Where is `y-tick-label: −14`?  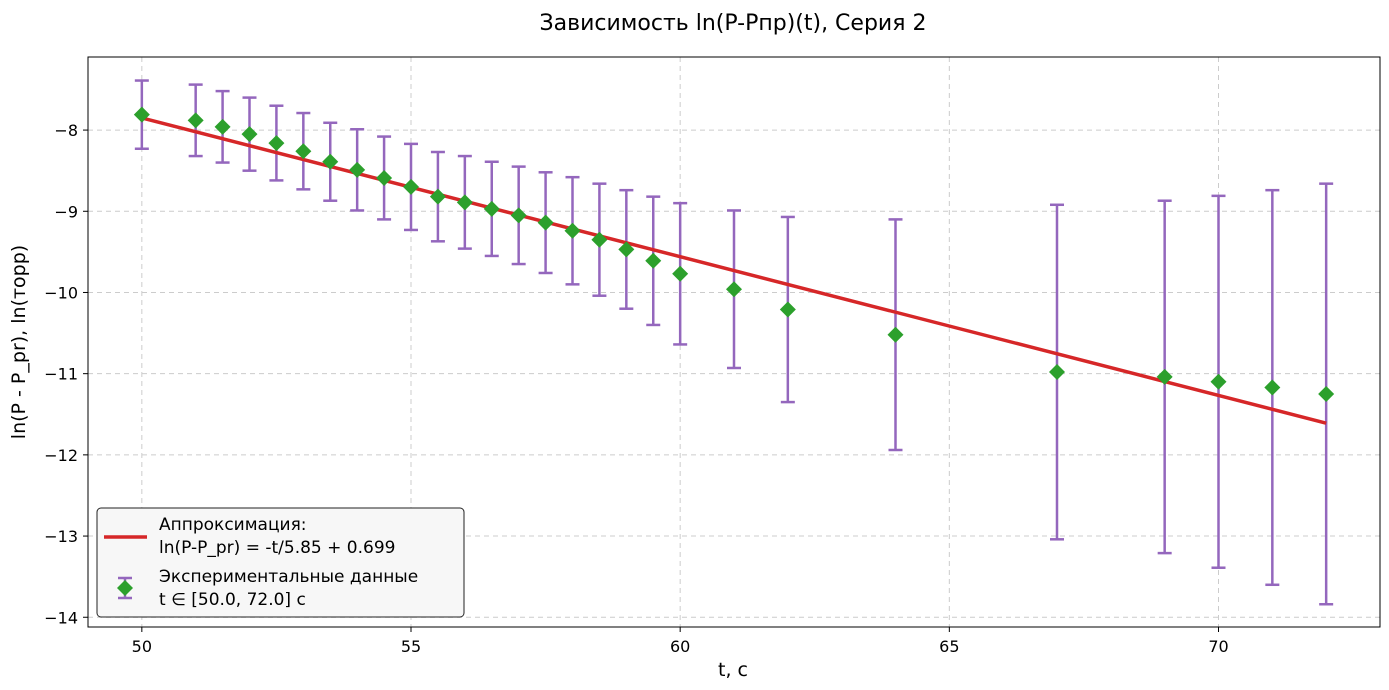 y-tick-label: −14 is located at coordinates (61, 617).